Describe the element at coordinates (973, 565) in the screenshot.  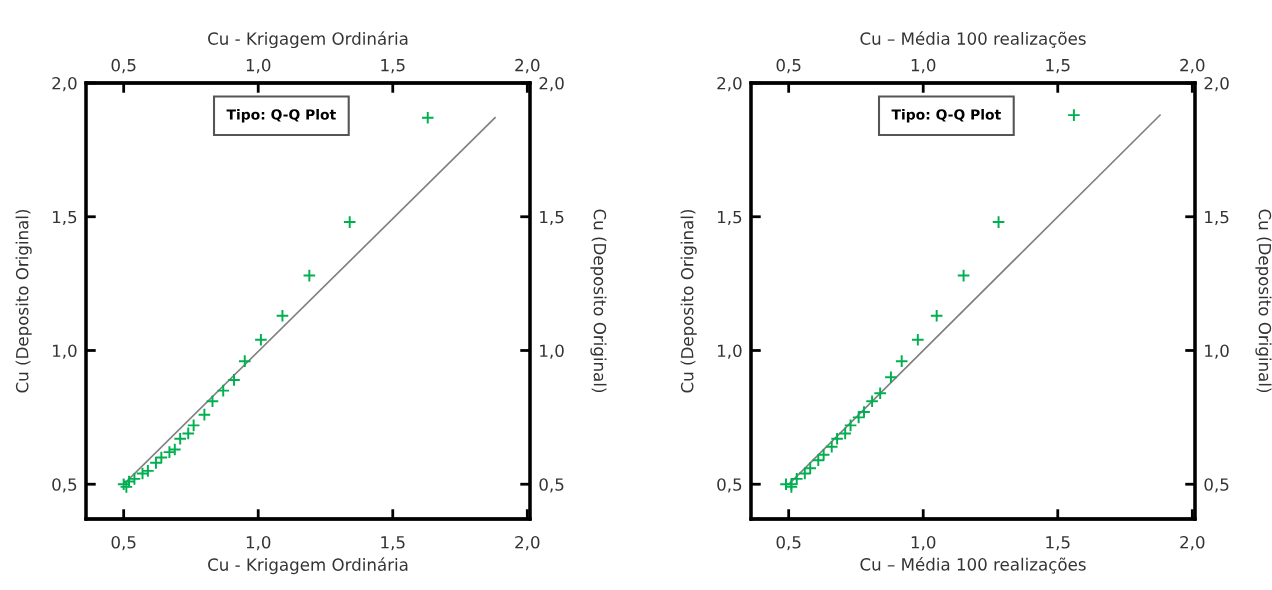
I see `x-axis-title: Cu – Média 100 realizações` at that location.